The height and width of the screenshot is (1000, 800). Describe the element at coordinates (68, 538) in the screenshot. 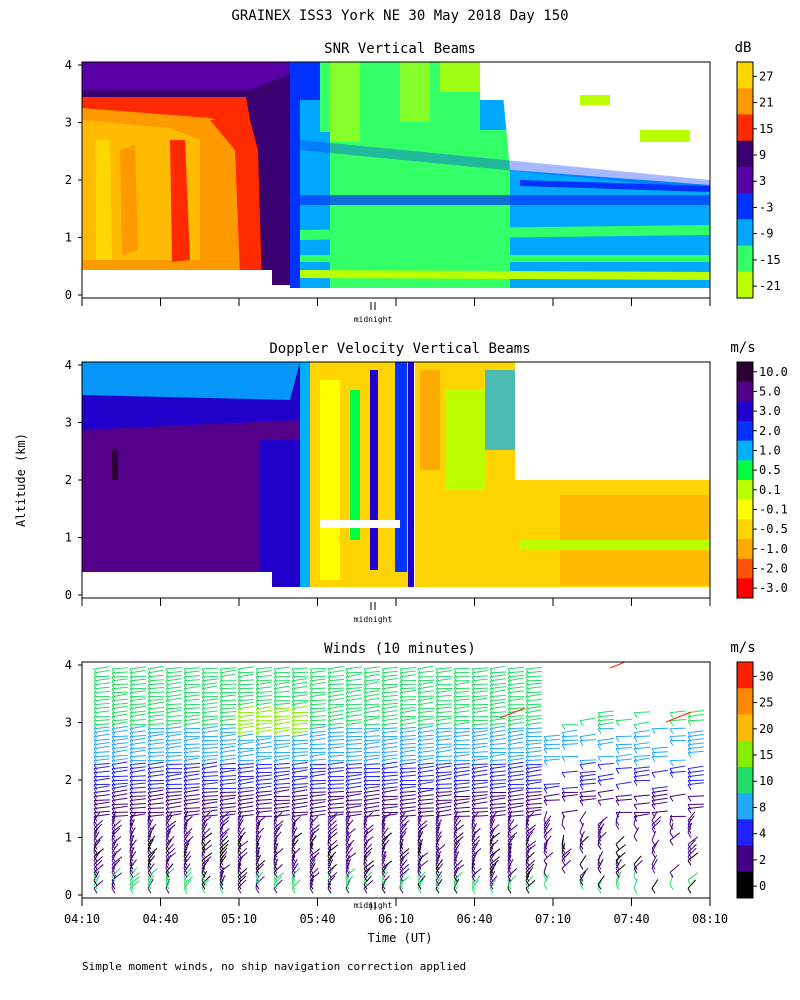

I see `y-tick-label: 1` at that location.